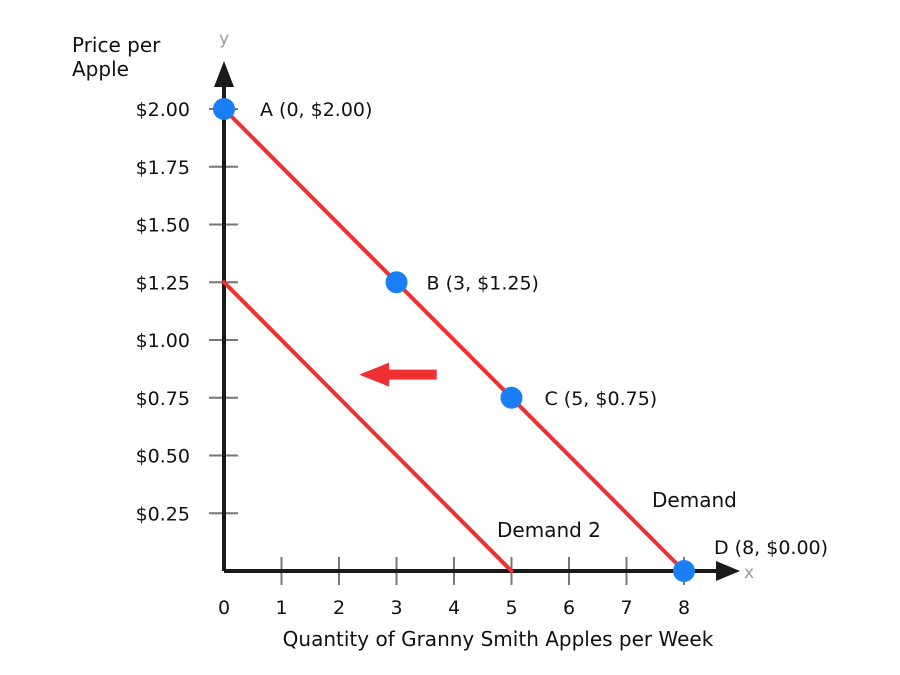 The width and height of the screenshot is (900, 675). I want to click on x-axis-title: Quantity of Granny Smith Apples per Week, so click(498, 639).